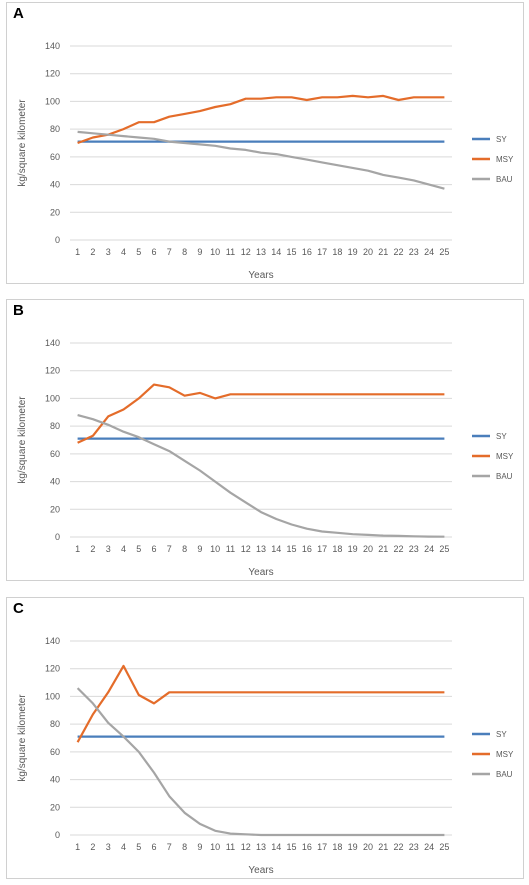  What do you see at coordinates (292, 549) in the screenshot?
I see `x-tick-label: 15` at bounding box center [292, 549].